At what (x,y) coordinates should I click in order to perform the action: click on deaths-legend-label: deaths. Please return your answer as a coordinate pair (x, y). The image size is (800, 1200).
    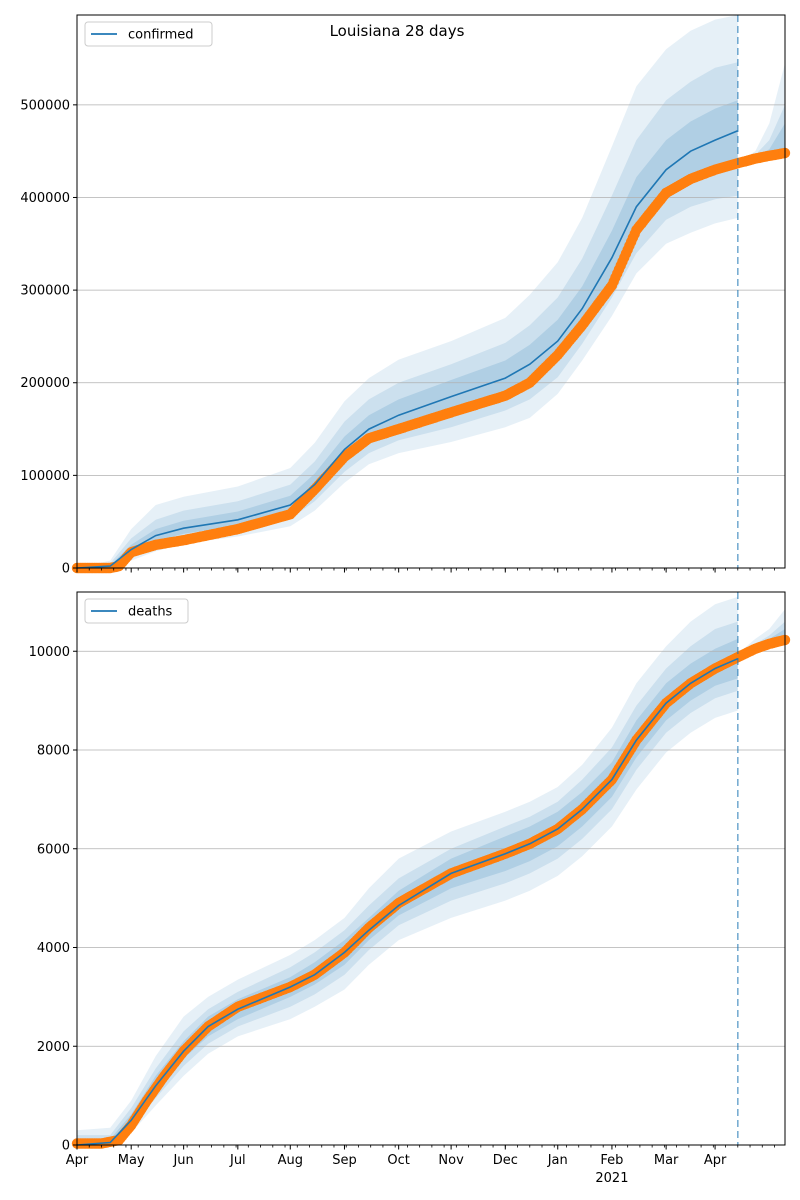
    Looking at the image, I should click on (150, 612).